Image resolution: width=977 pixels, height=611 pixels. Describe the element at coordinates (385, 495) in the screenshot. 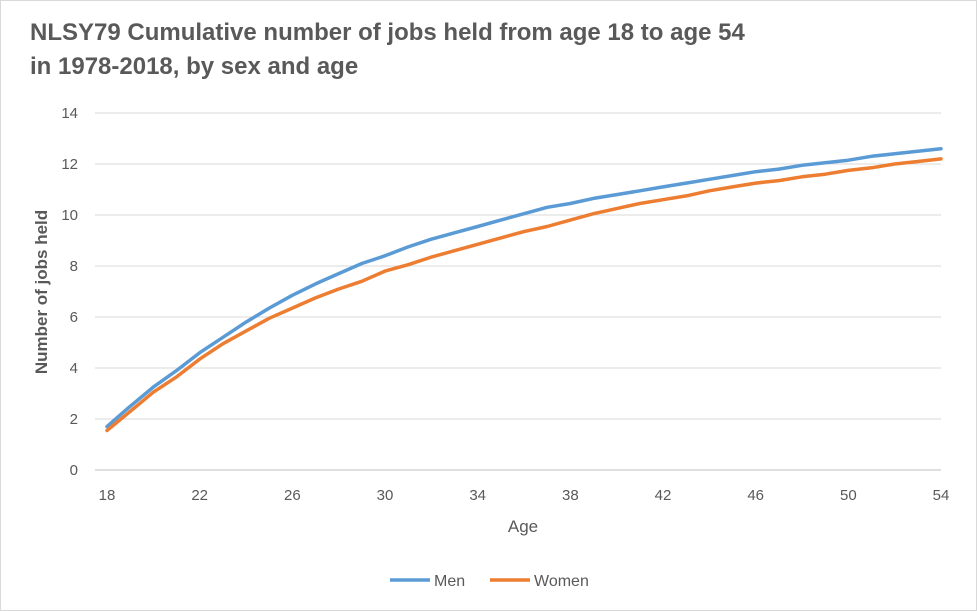

I see `x-tick-label: 30` at that location.